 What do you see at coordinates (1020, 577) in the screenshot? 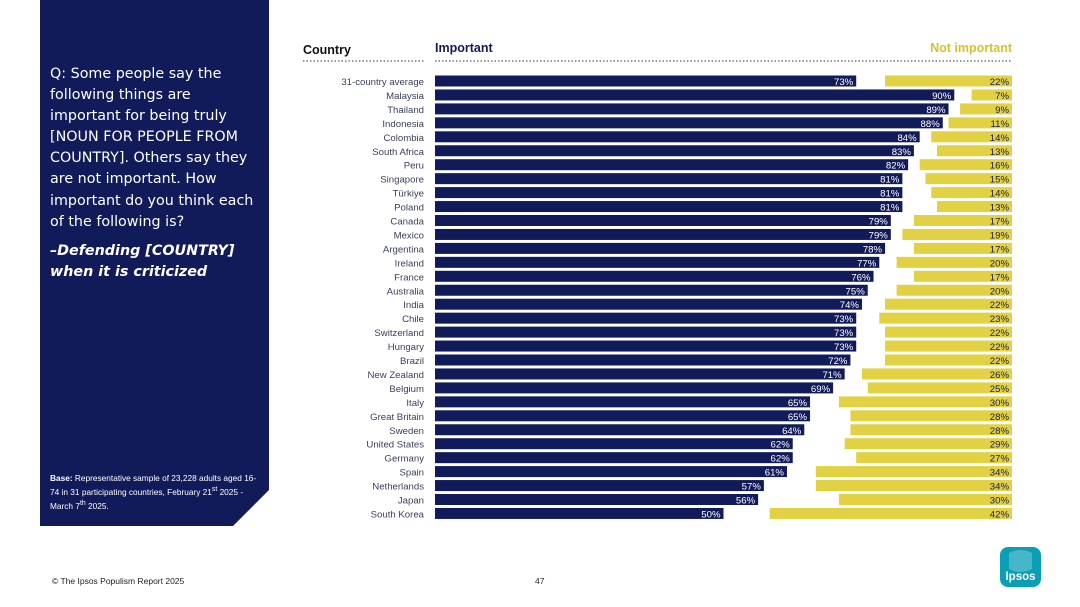
I see `ipsos-logo-text: Ipsos` at bounding box center [1020, 577].